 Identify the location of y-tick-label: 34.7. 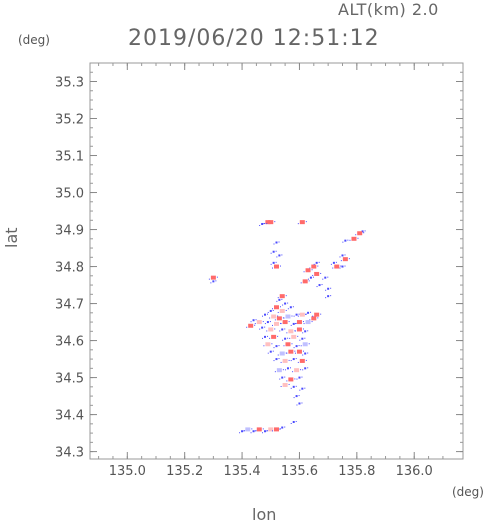
(69, 305).